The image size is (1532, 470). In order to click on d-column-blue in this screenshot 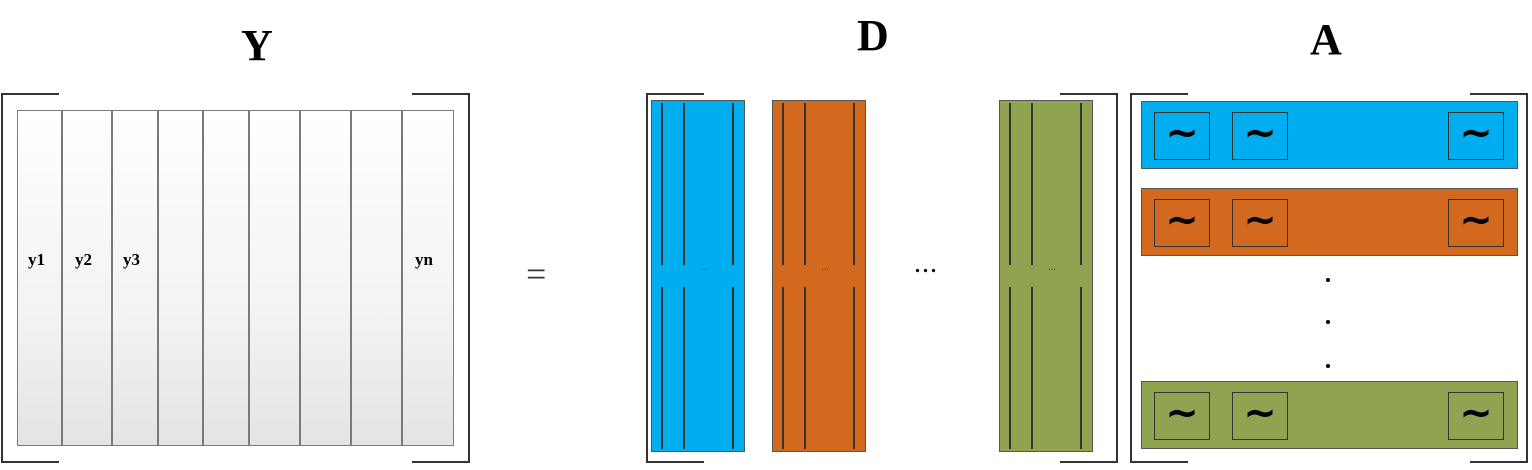, I will do `click(698, 276)`.